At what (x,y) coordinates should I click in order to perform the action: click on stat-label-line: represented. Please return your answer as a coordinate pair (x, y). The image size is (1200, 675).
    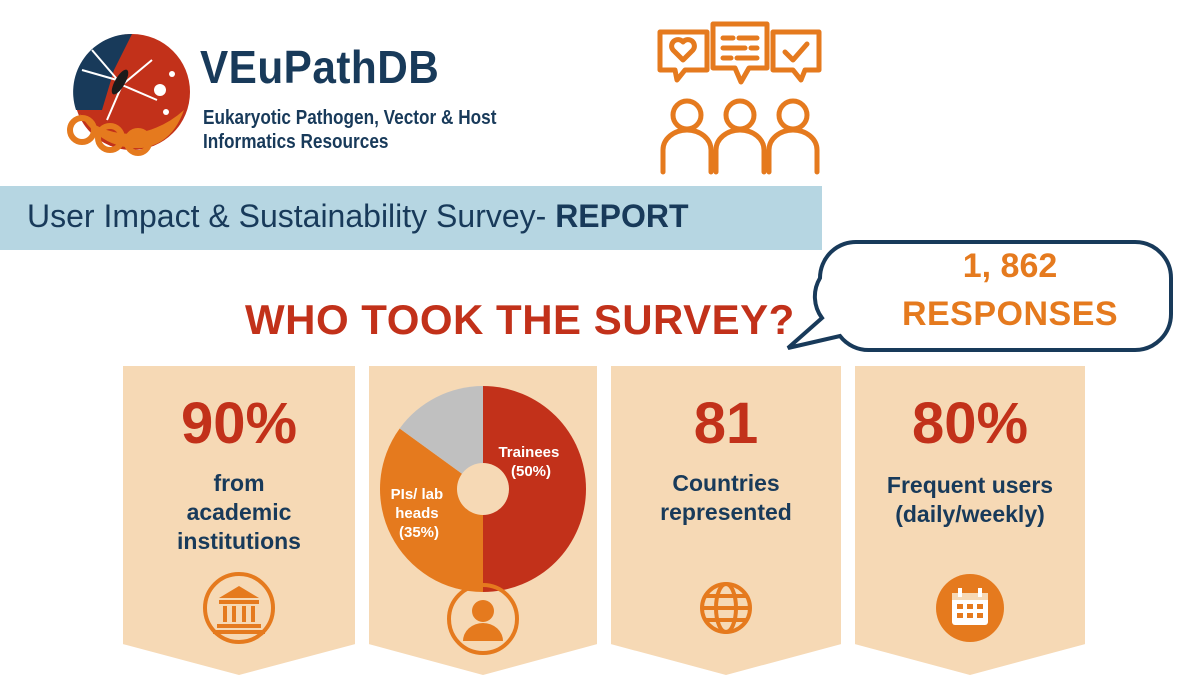
    Looking at the image, I should click on (726, 512).